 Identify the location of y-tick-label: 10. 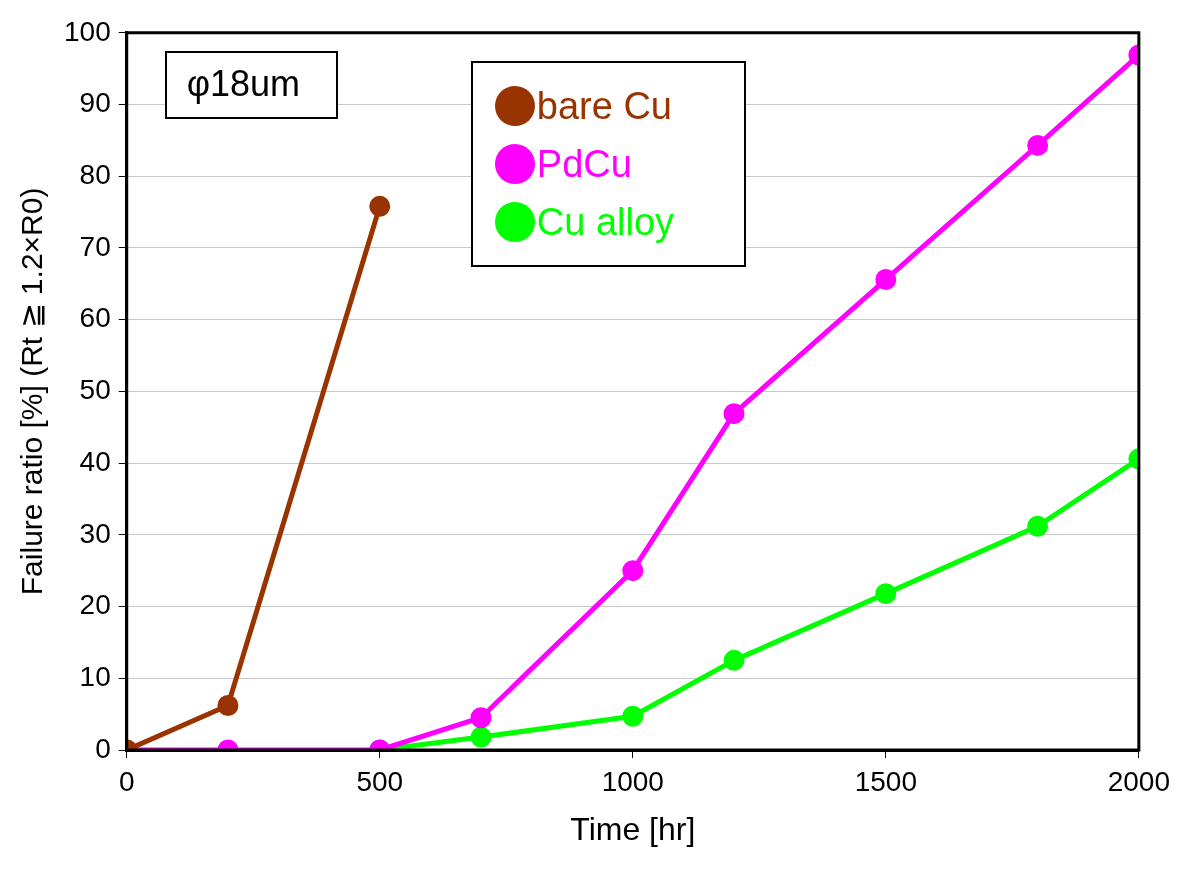
(95, 676).